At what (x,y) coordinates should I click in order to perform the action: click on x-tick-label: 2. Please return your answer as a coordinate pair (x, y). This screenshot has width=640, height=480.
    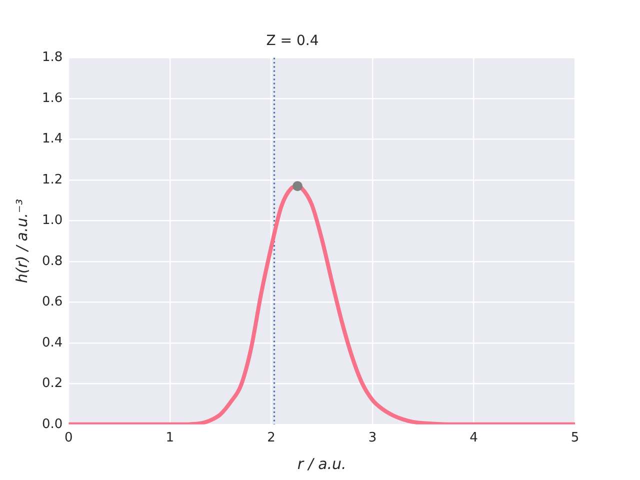
    Looking at the image, I should click on (271, 438).